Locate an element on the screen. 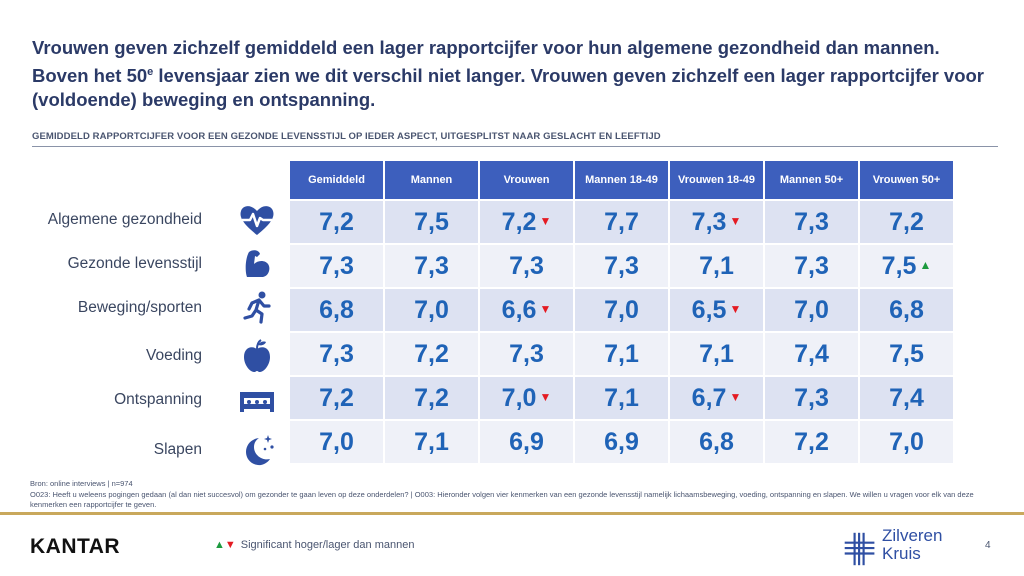 The width and height of the screenshot is (1024, 576). score-cell: 6,5 ▼ is located at coordinates (716, 310).